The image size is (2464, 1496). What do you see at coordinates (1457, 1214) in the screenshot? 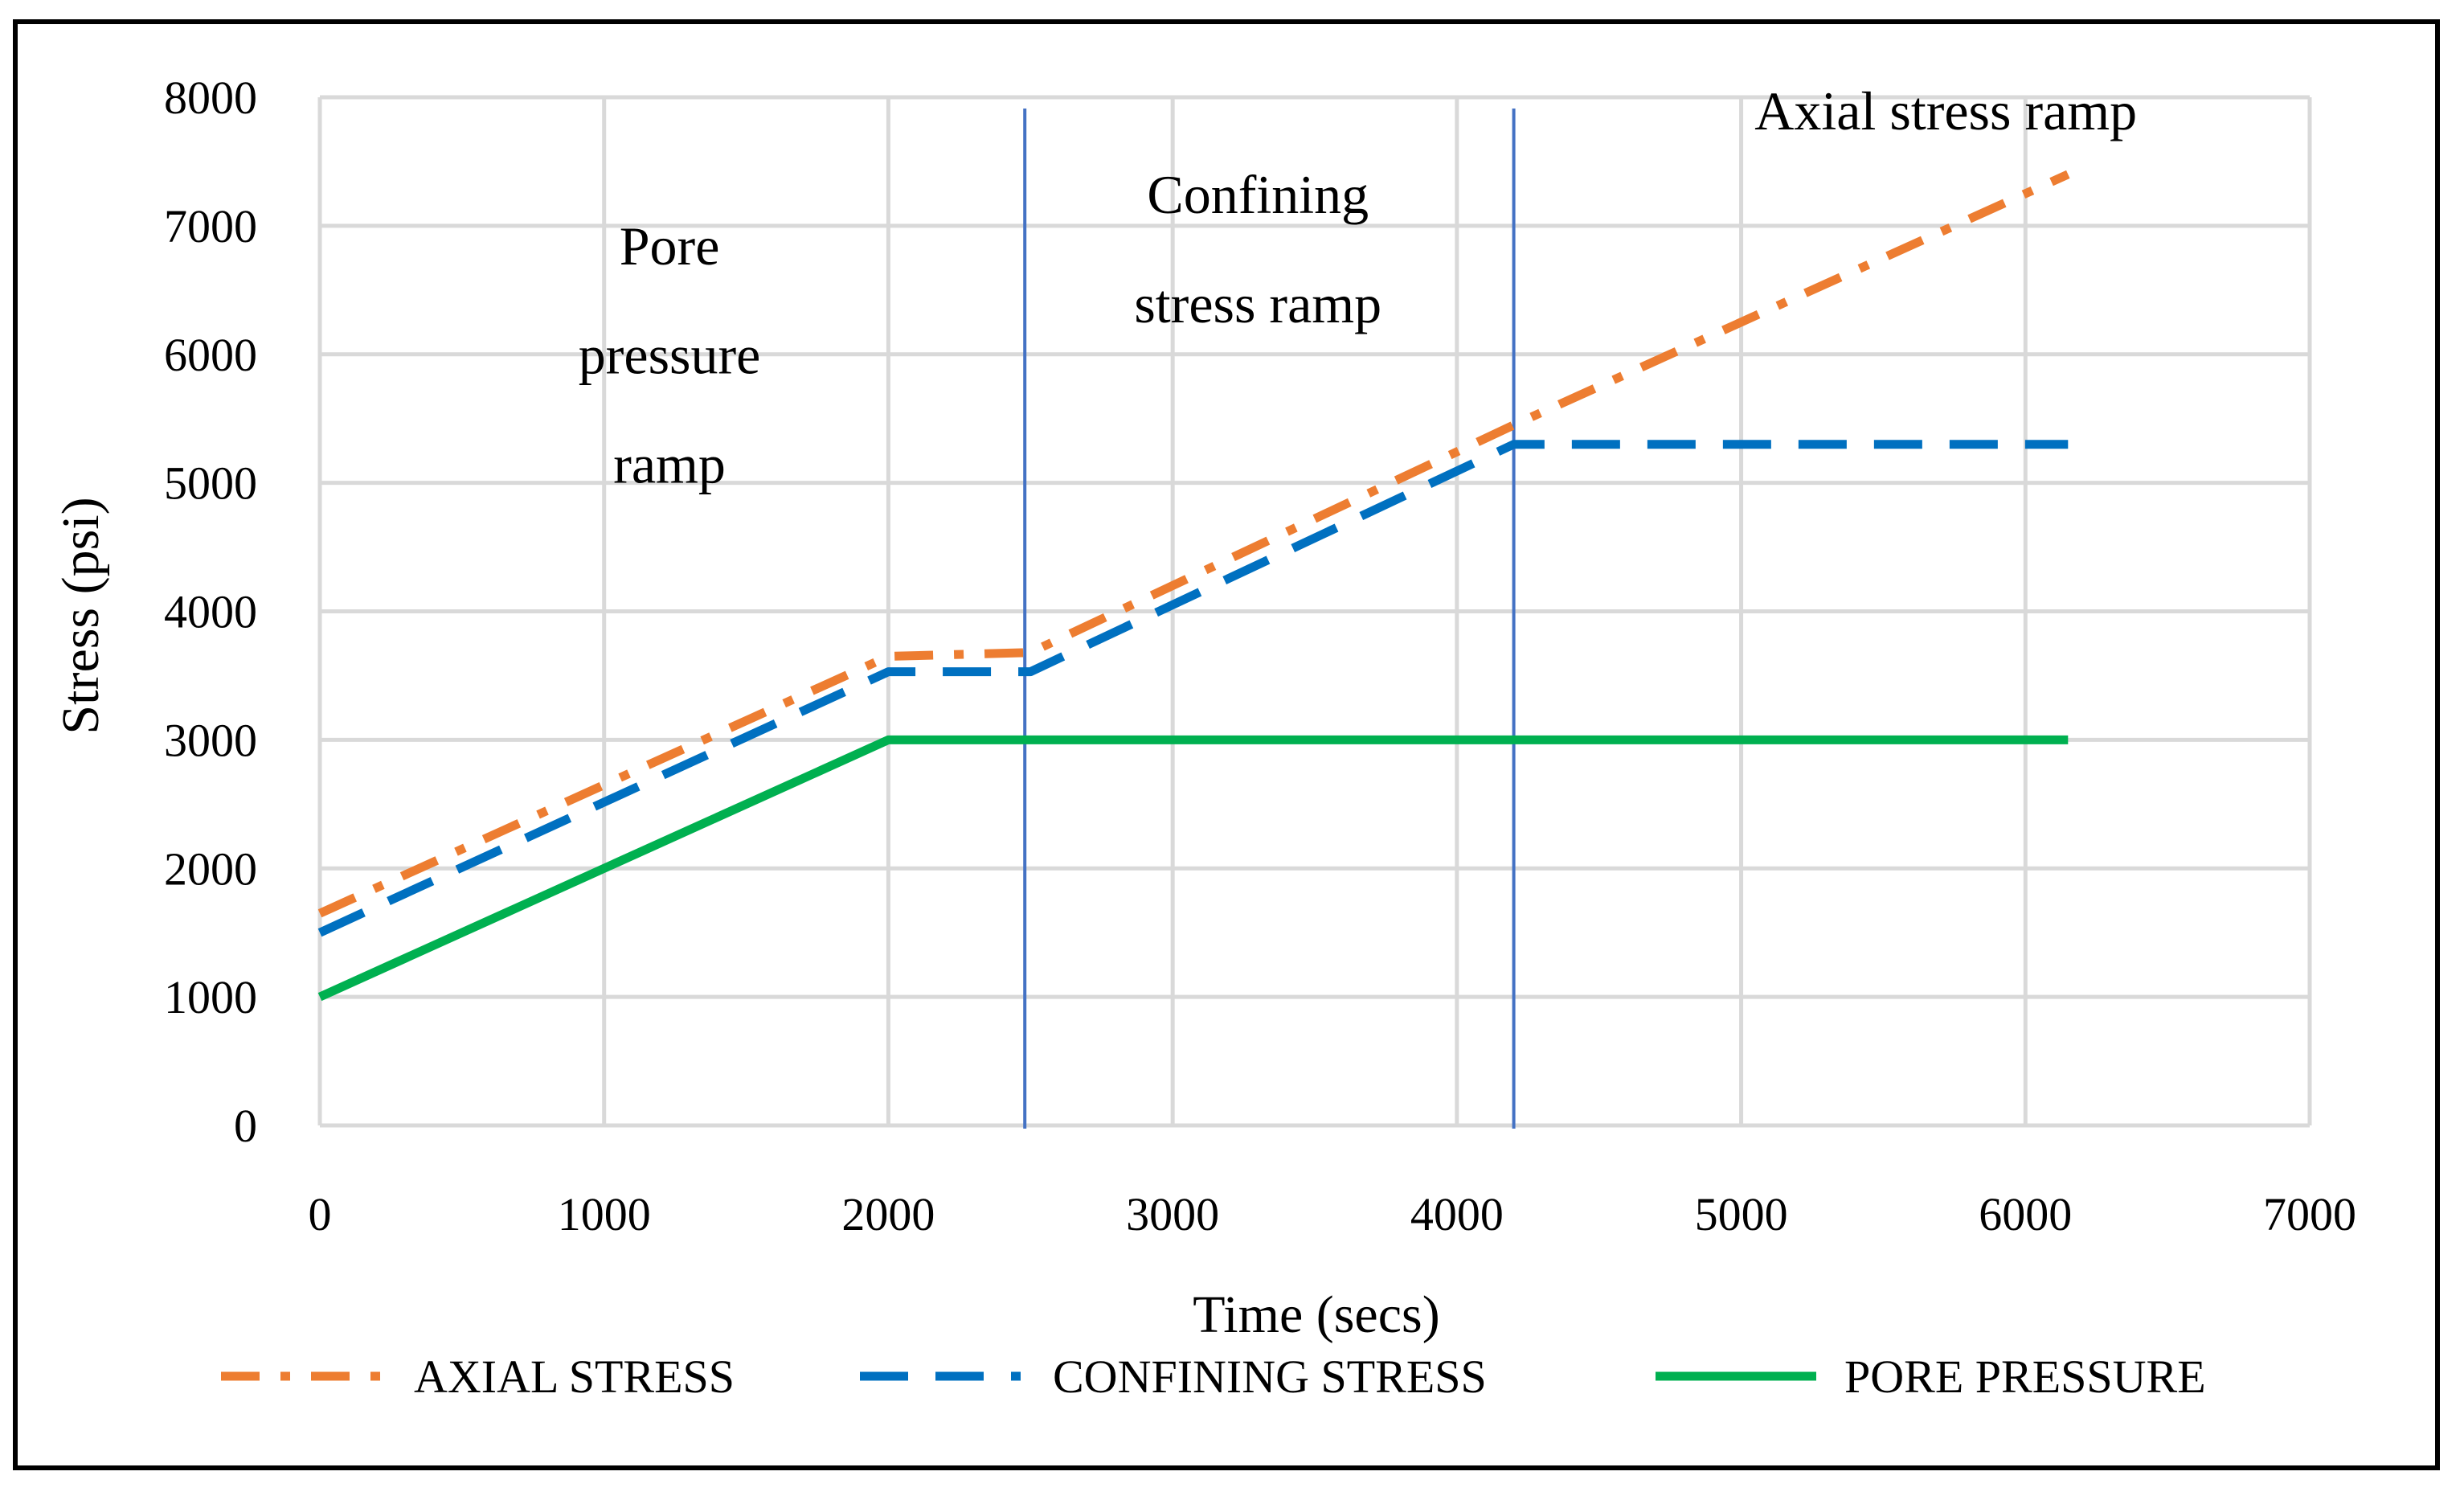
I see `x-tick-label: 4000` at bounding box center [1457, 1214].